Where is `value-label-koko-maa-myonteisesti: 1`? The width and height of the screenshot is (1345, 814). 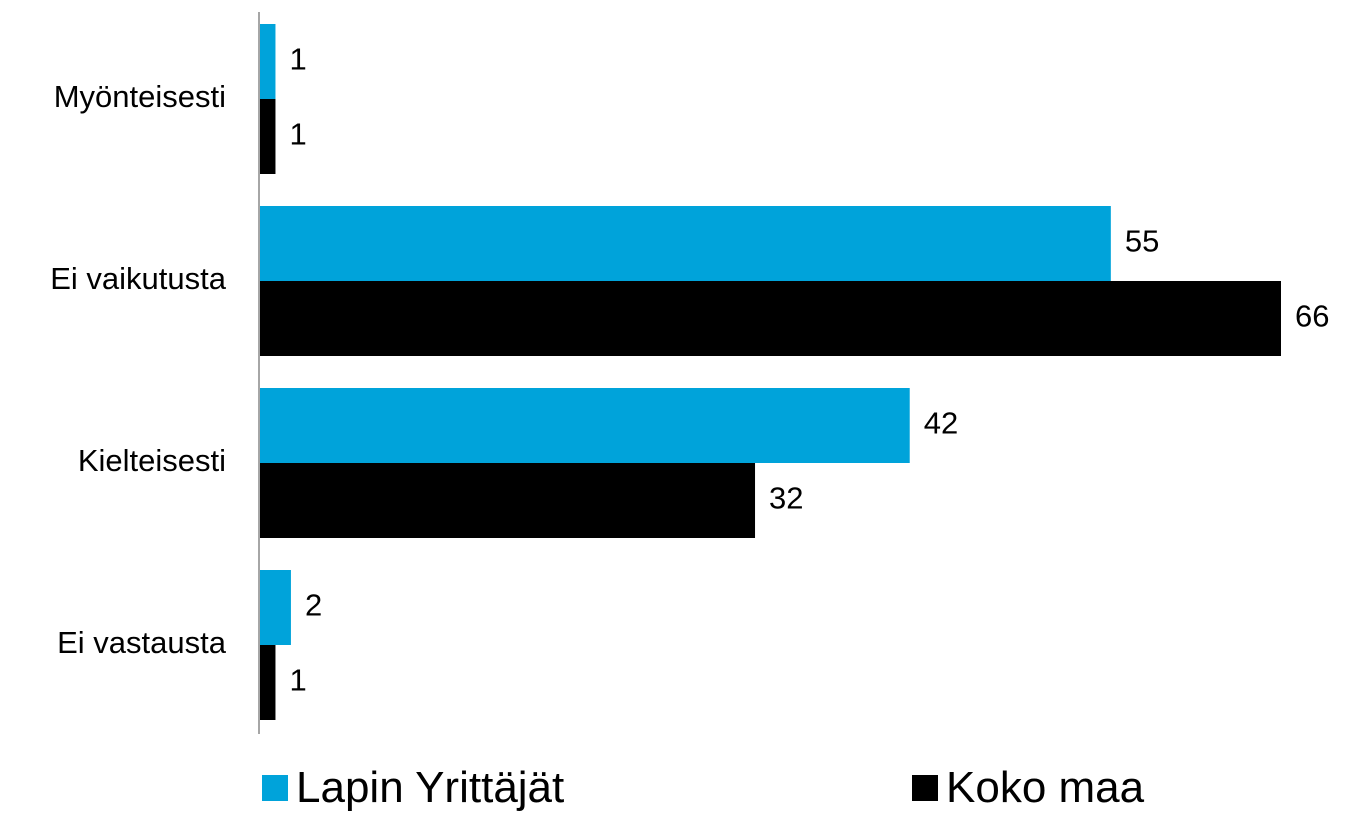 value-label-koko-maa-myonteisesti: 1 is located at coordinates (297, 134).